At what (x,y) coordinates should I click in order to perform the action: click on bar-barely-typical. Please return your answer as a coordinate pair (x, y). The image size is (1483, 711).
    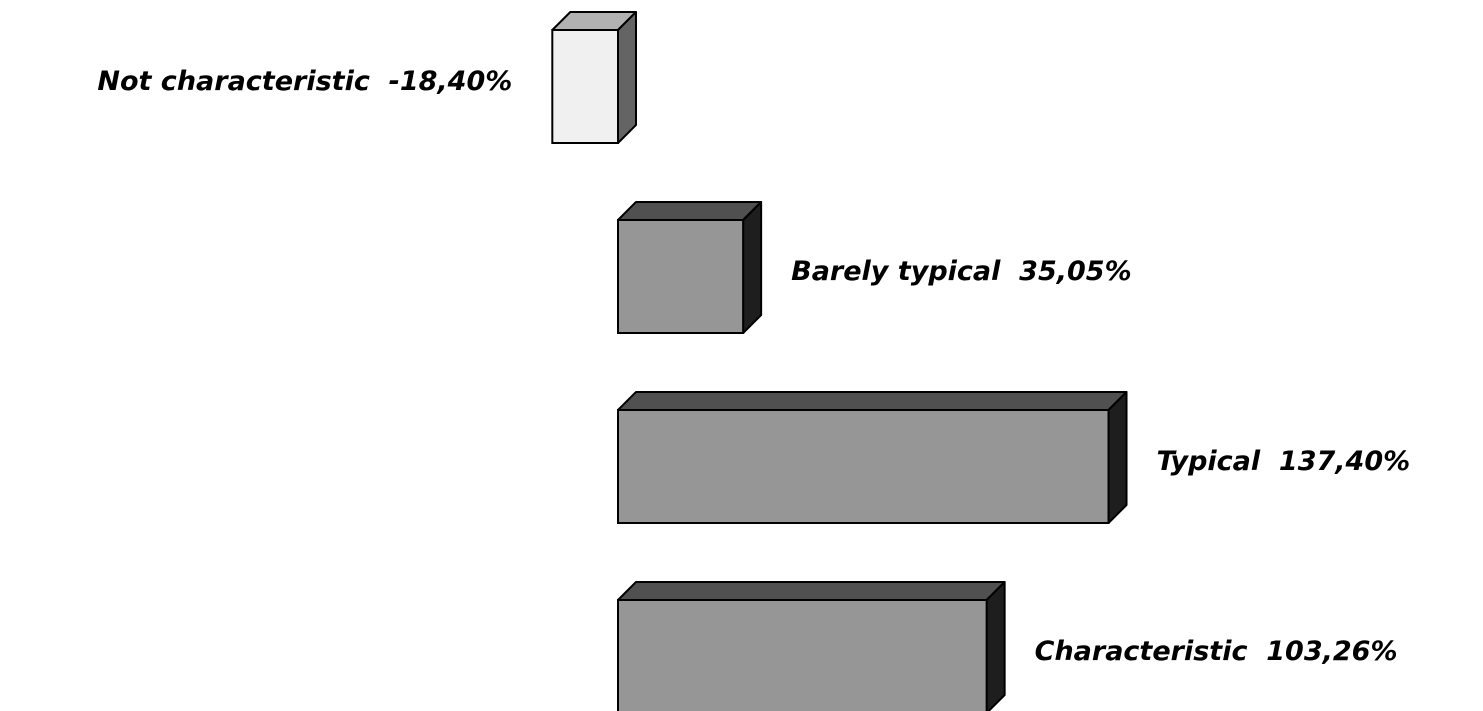
    Looking at the image, I should click on (690, 267).